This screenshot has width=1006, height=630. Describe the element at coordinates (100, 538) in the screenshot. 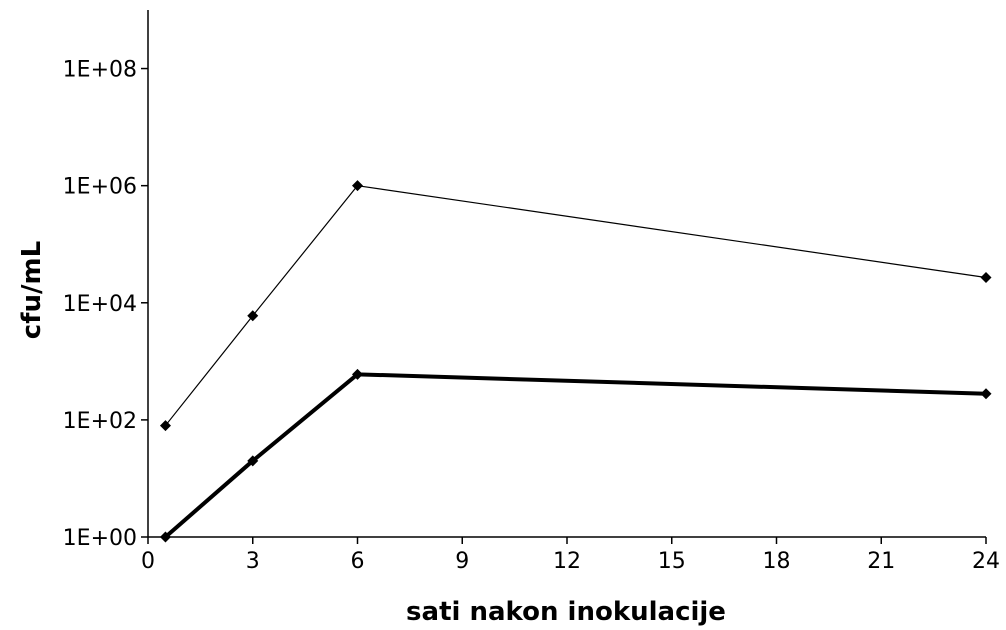

I see `y-tick-label: 1E+00` at that location.